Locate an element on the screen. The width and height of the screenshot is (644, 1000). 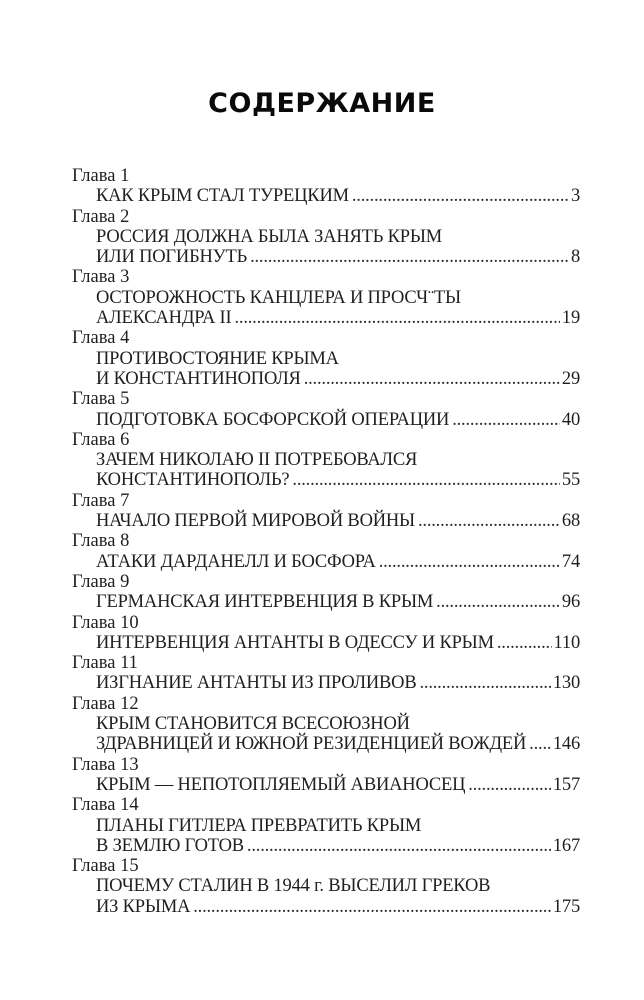
chapter-title-line: ЗАЧЕМ НИКОЛАЮ II ПОТРЕБОВАЛСЯ is located at coordinates (257, 460).